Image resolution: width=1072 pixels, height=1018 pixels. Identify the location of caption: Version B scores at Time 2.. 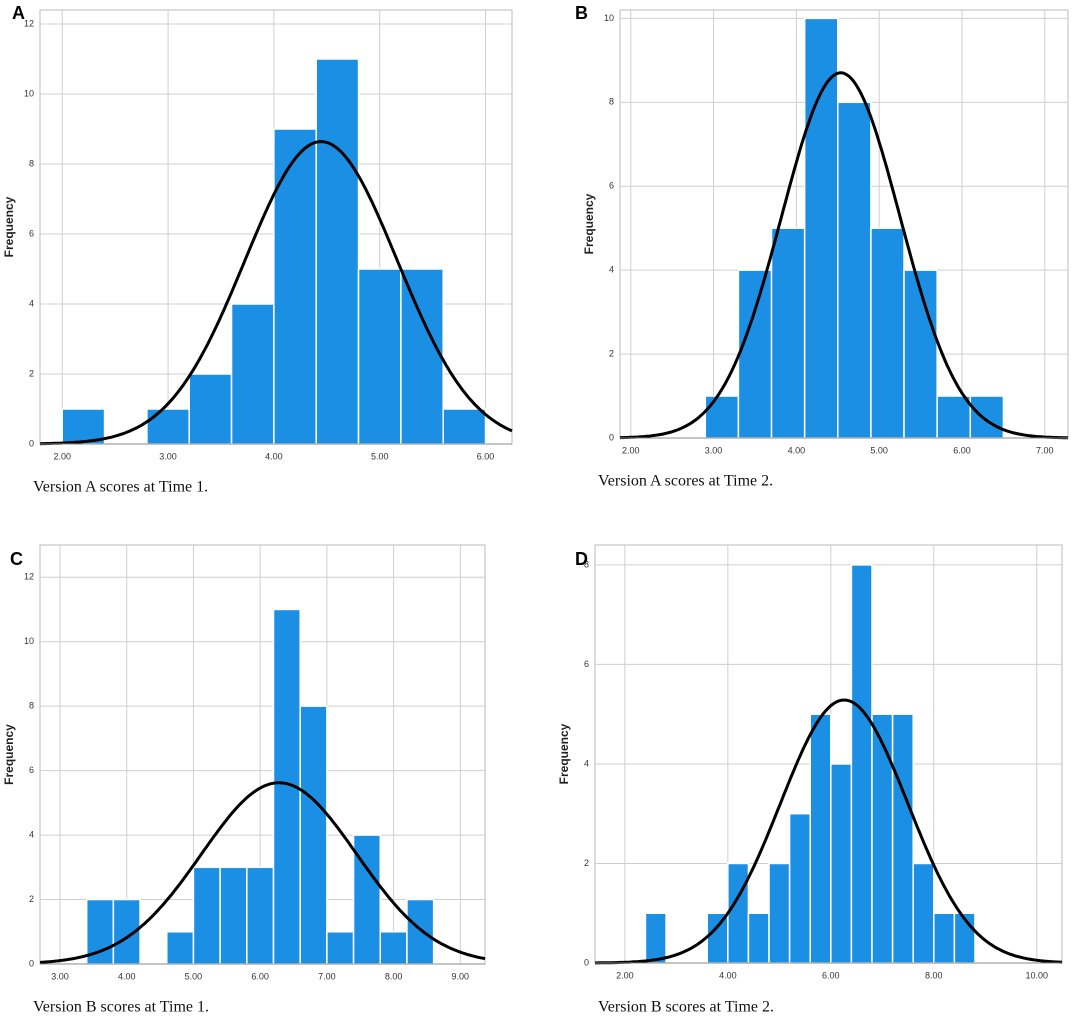
(686, 1007).